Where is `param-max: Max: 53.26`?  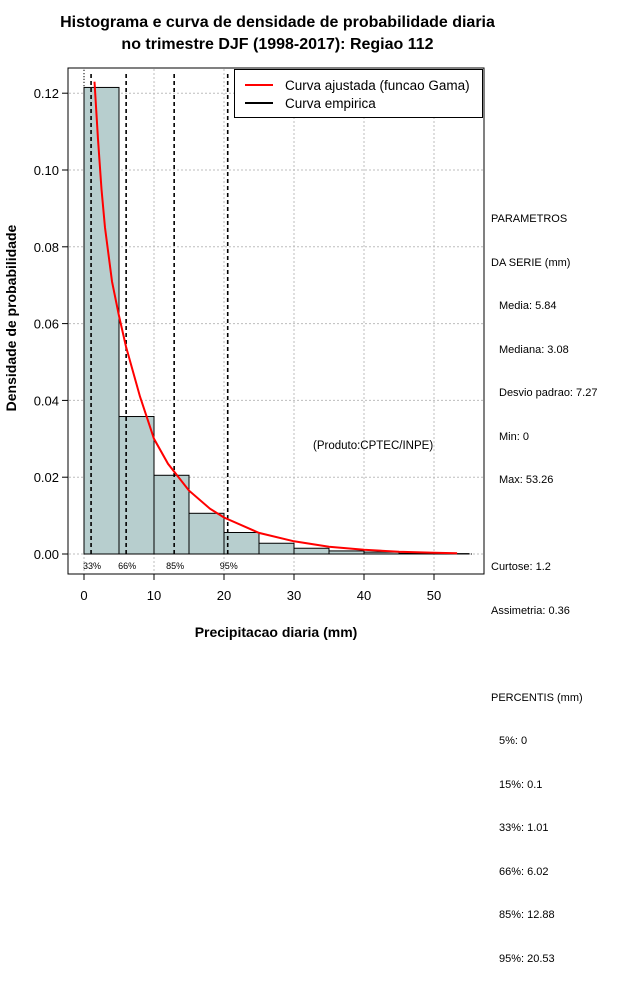 param-max: Max: 53.26 is located at coordinates (544, 480).